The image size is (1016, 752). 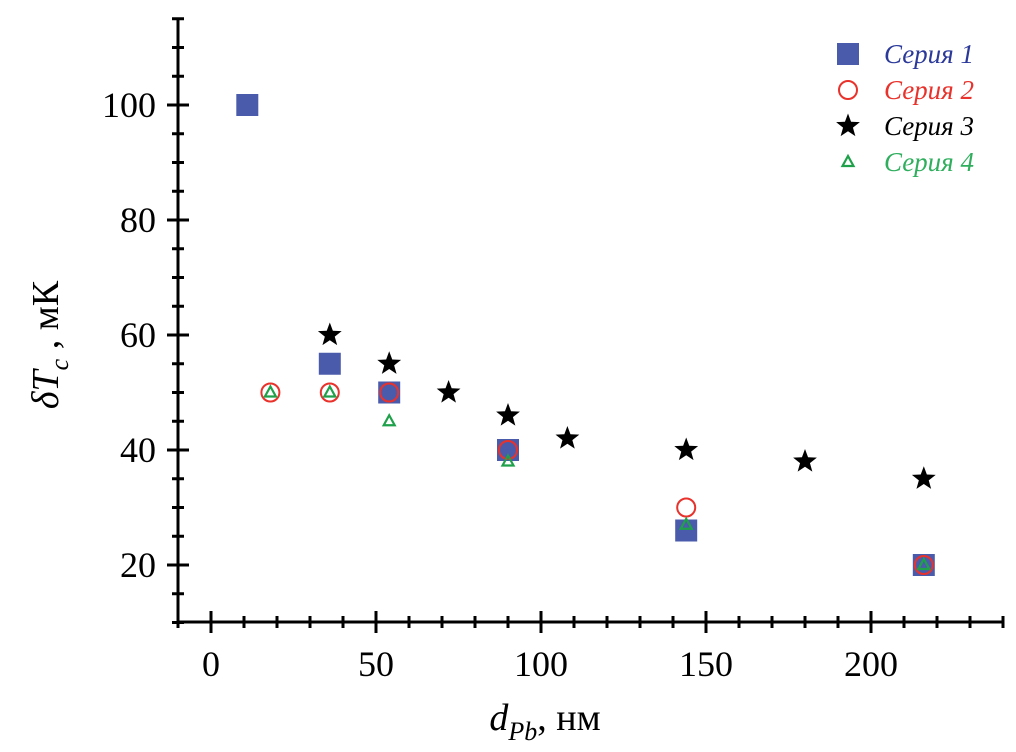 What do you see at coordinates (138, 220) in the screenshot?
I see `y-tick-label: 80` at bounding box center [138, 220].